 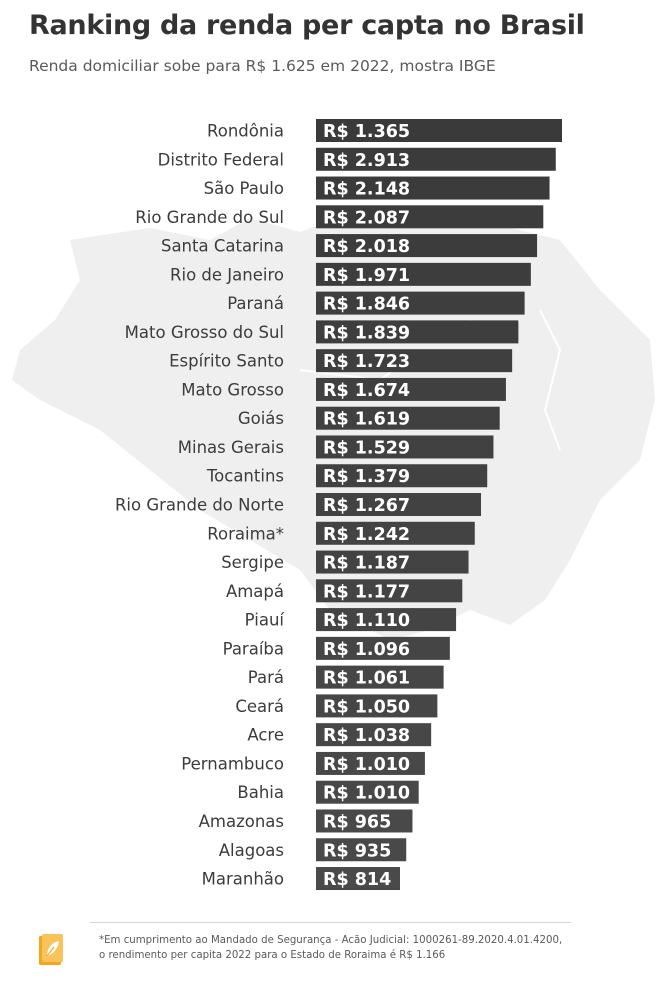 What do you see at coordinates (357, 851) in the screenshot?
I see `value-label: R$ 935` at bounding box center [357, 851].